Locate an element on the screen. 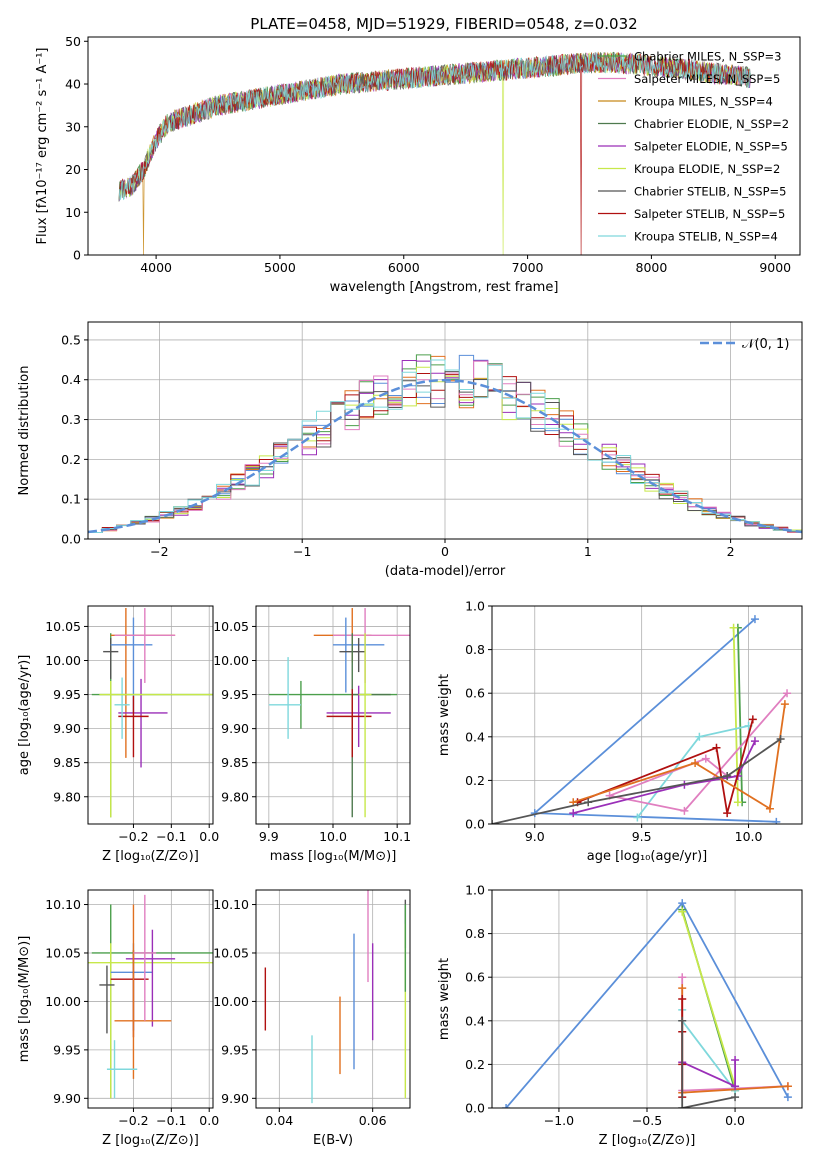  y-tick-label: 10 is located at coordinates (73, 212).